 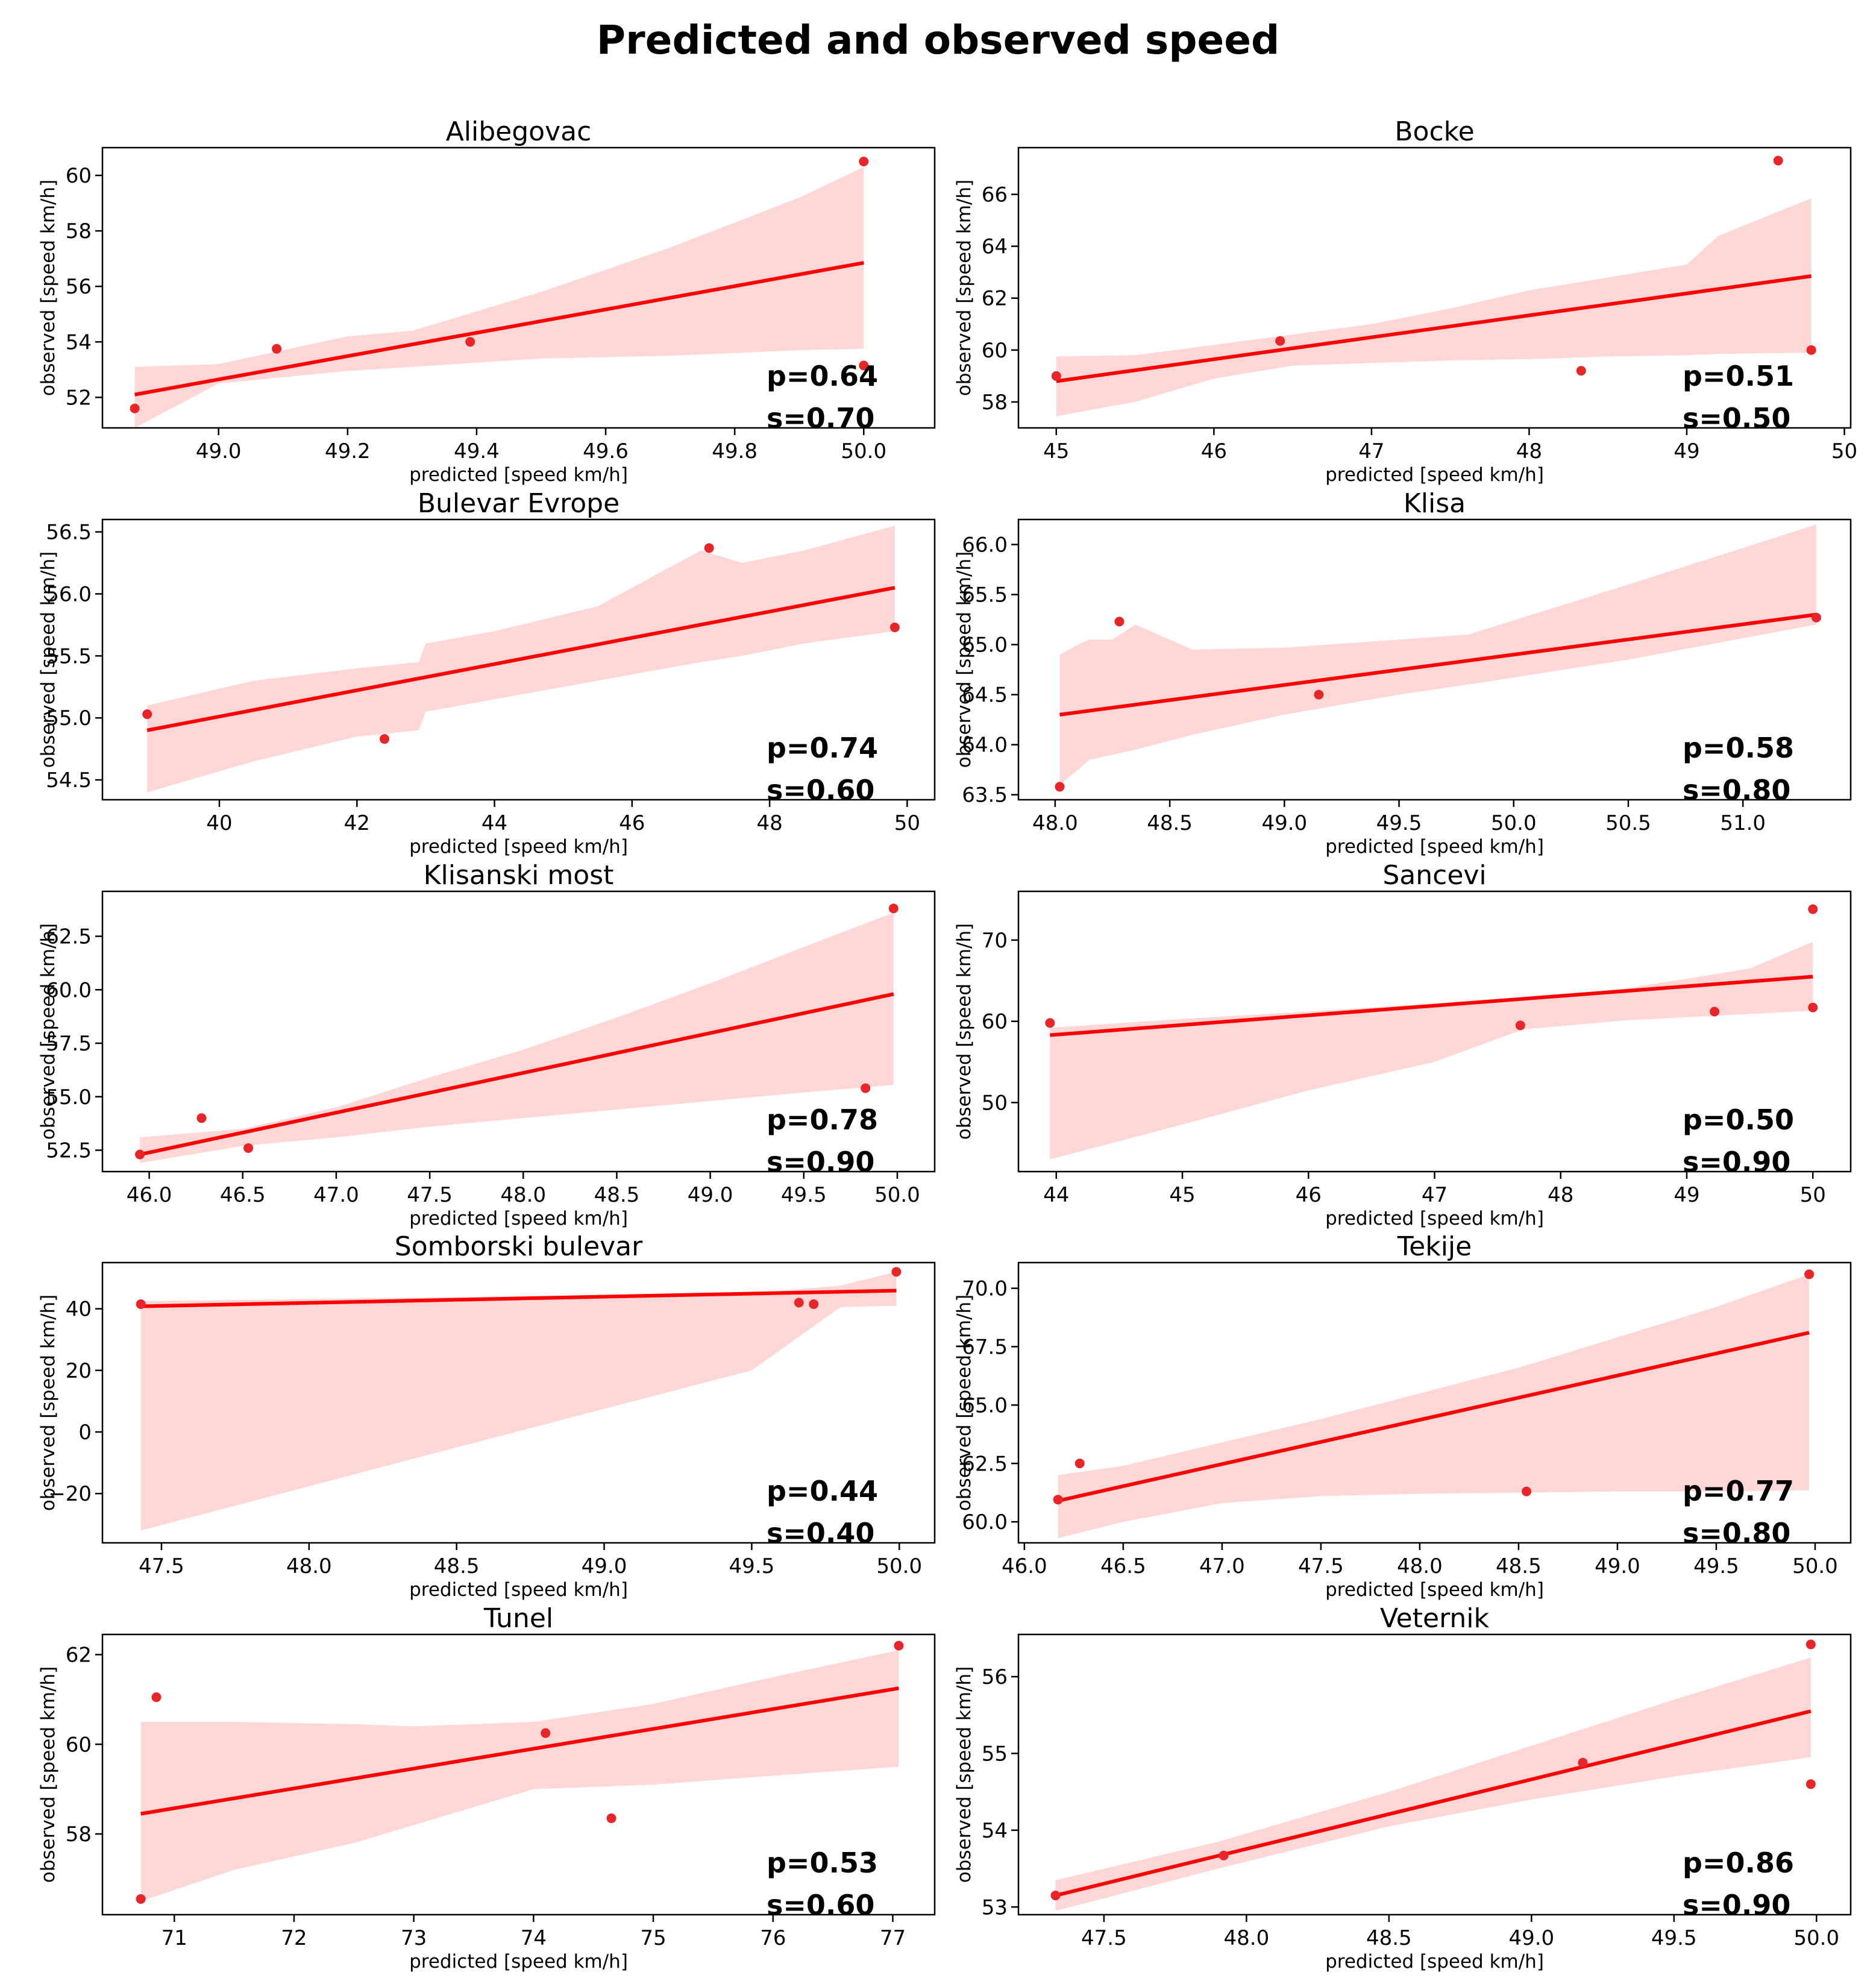 I want to click on x-tick-label: 49, so click(x=1686, y=1195).